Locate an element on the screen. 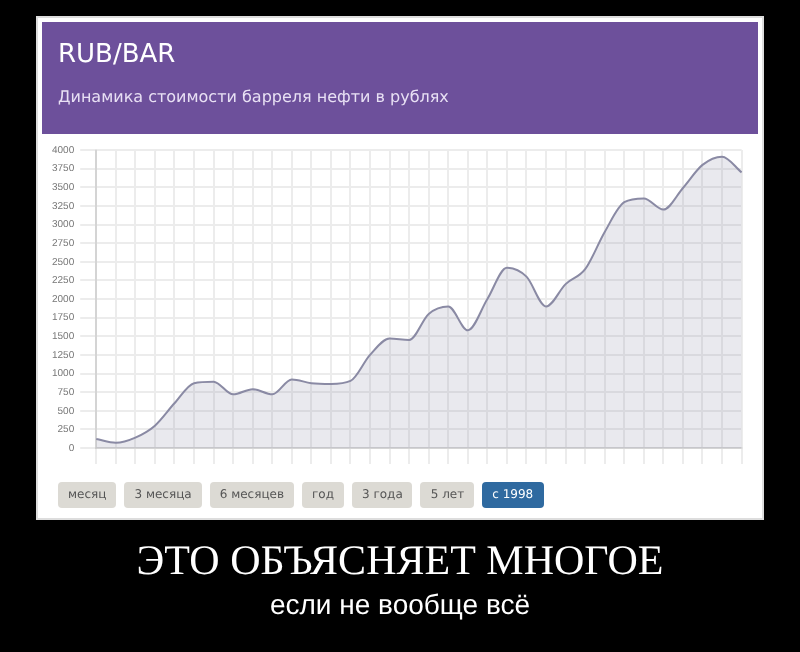 The width and height of the screenshot is (800, 652). text: если не вообще всё is located at coordinates (400, 604).